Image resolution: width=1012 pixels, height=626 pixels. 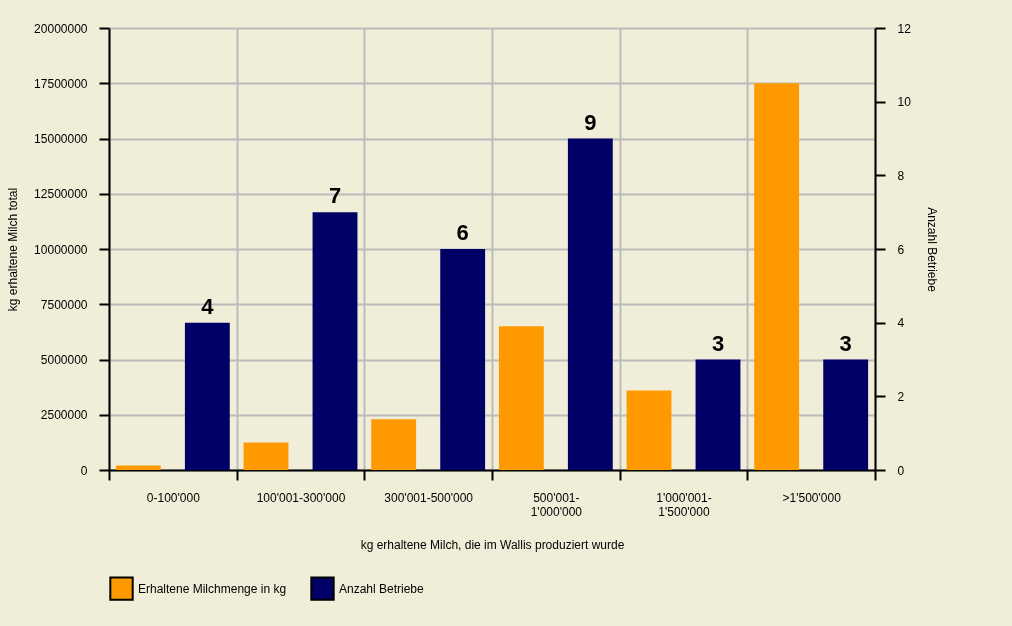 I want to click on y-tick-label: 17500000, so click(x=61, y=83).